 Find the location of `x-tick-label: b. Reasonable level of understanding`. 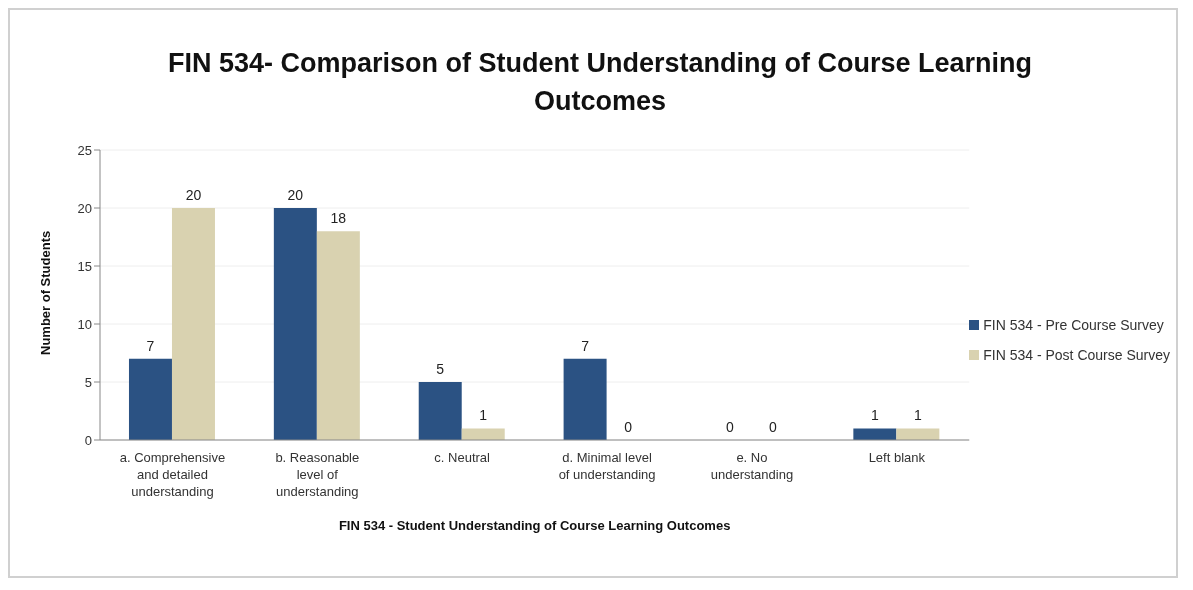

x-tick-label: b. Reasonable level of understanding is located at coordinates (317, 474).